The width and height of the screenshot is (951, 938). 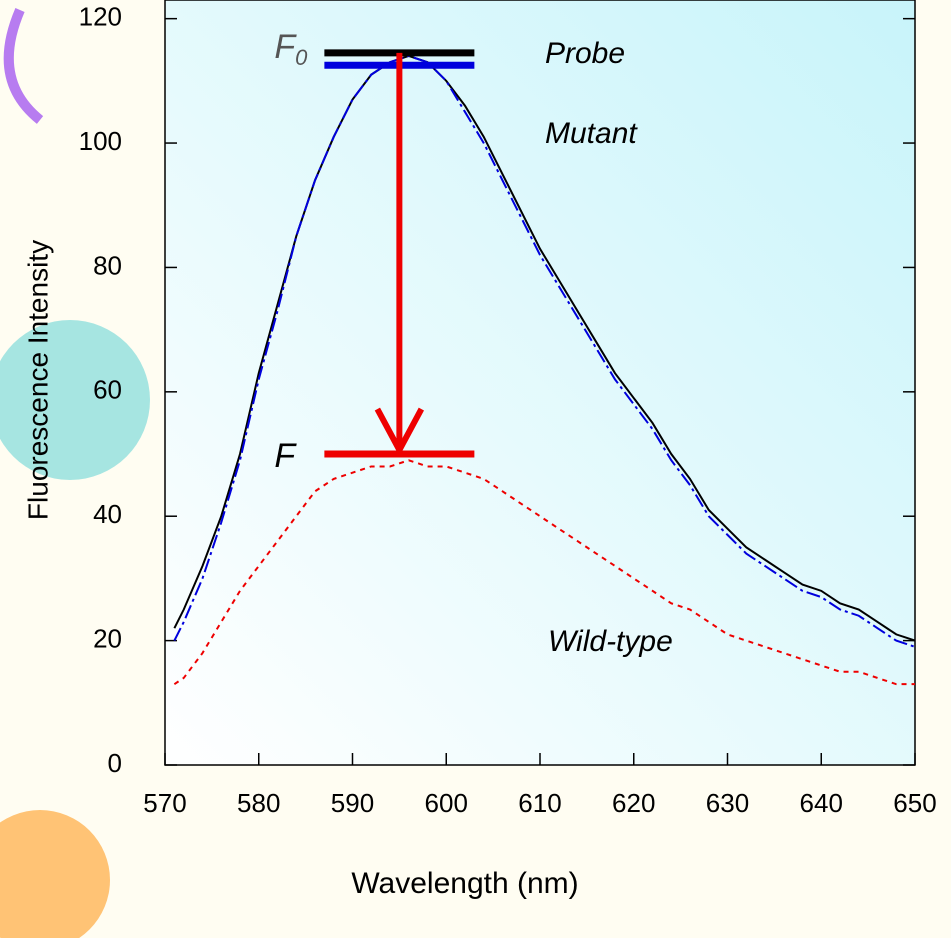 What do you see at coordinates (107, 638) in the screenshot?
I see `y-tick-label: 20` at bounding box center [107, 638].